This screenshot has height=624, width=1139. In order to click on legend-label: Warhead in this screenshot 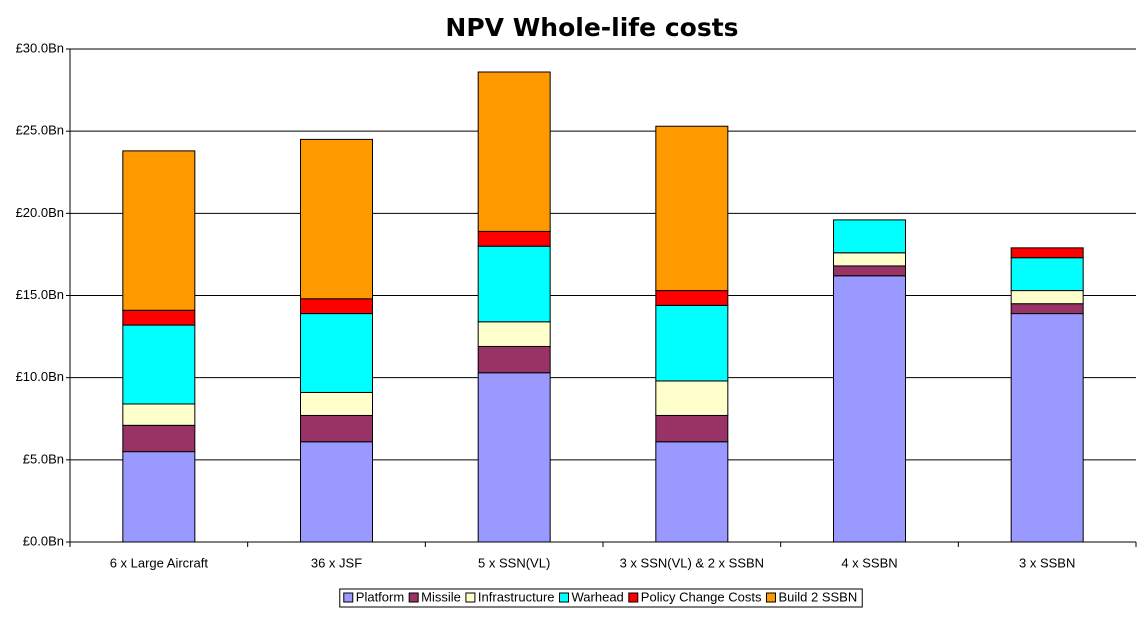, I will do `click(598, 596)`.